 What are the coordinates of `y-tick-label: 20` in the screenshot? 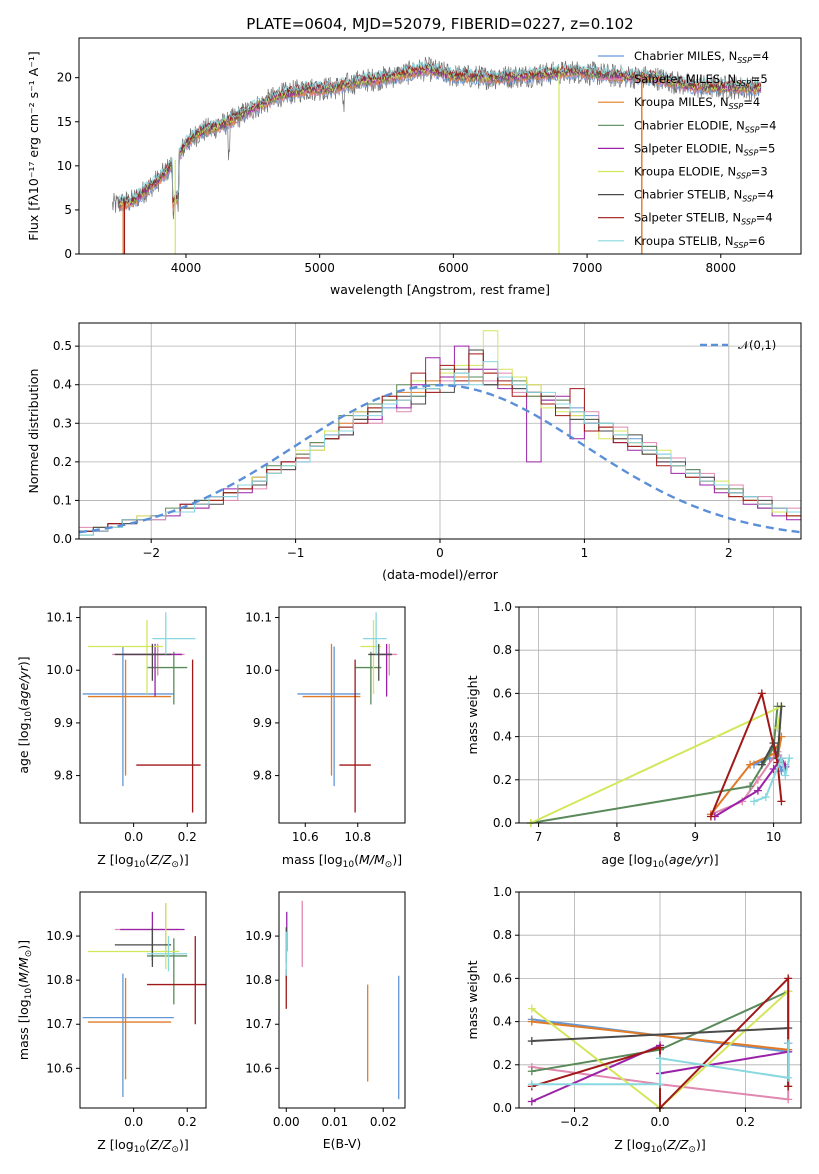 It's located at (64, 78).